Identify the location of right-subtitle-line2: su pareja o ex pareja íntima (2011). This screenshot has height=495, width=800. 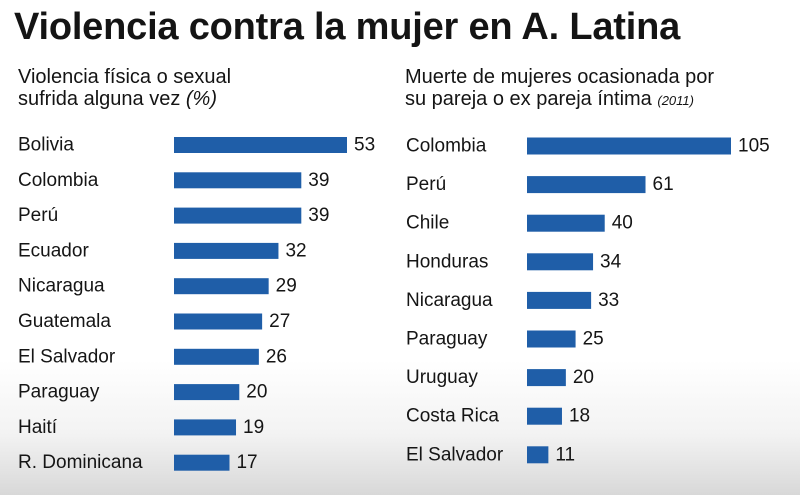
(600, 100).